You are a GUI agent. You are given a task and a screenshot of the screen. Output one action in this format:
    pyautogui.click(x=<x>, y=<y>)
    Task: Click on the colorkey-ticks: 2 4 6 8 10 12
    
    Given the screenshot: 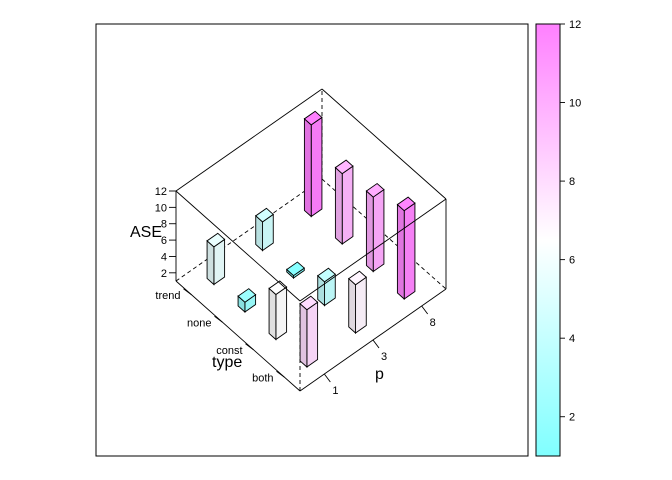 What is the action you would take?
    pyautogui.click(x=570, y=221)
    